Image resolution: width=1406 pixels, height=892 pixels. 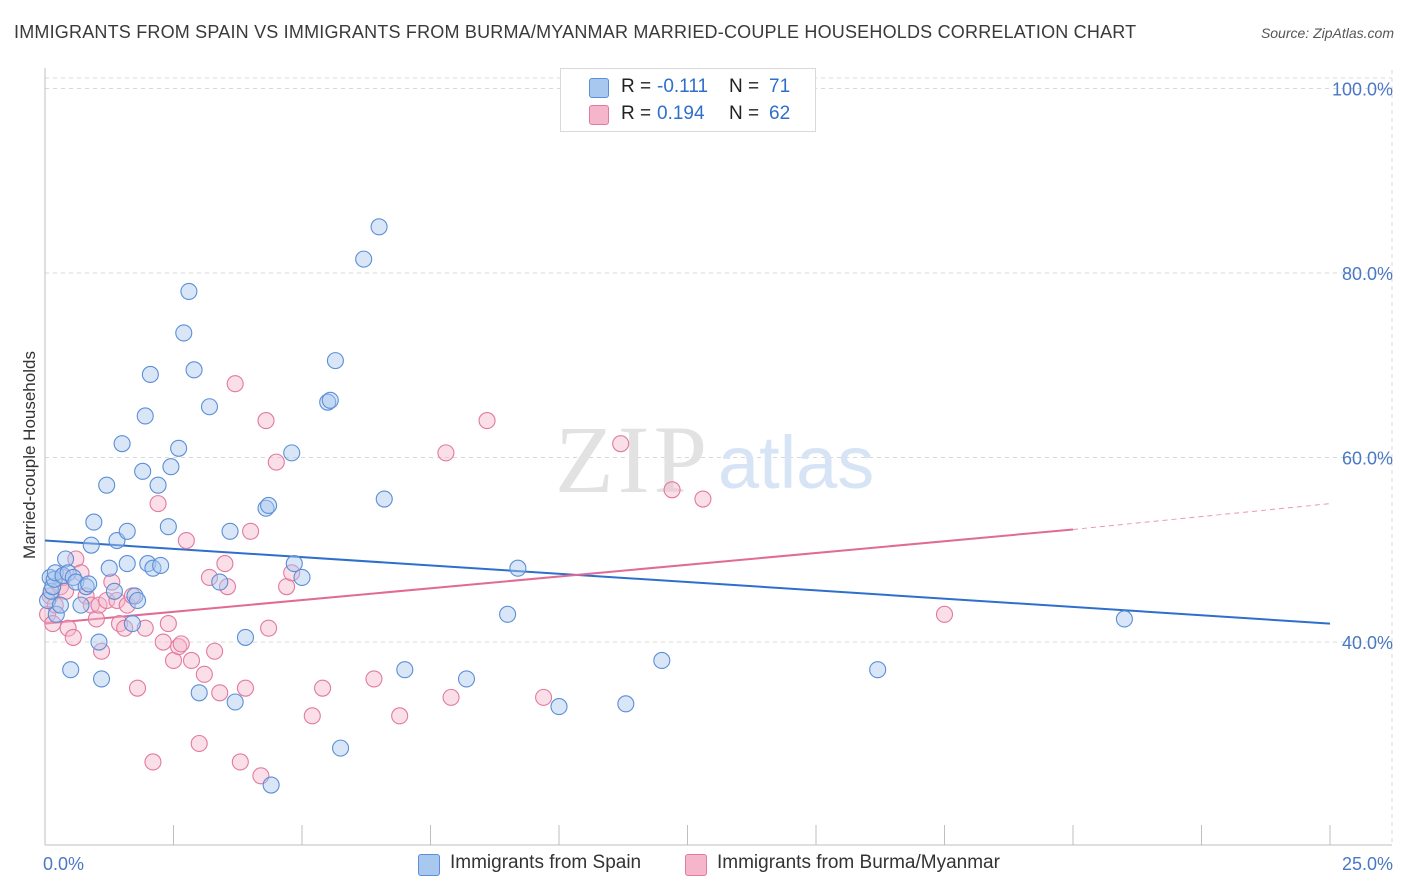 What do you see at coordinates (559, 576) in the screenshot?
I see `trend-line-burma` at bounding box center [559, 576].